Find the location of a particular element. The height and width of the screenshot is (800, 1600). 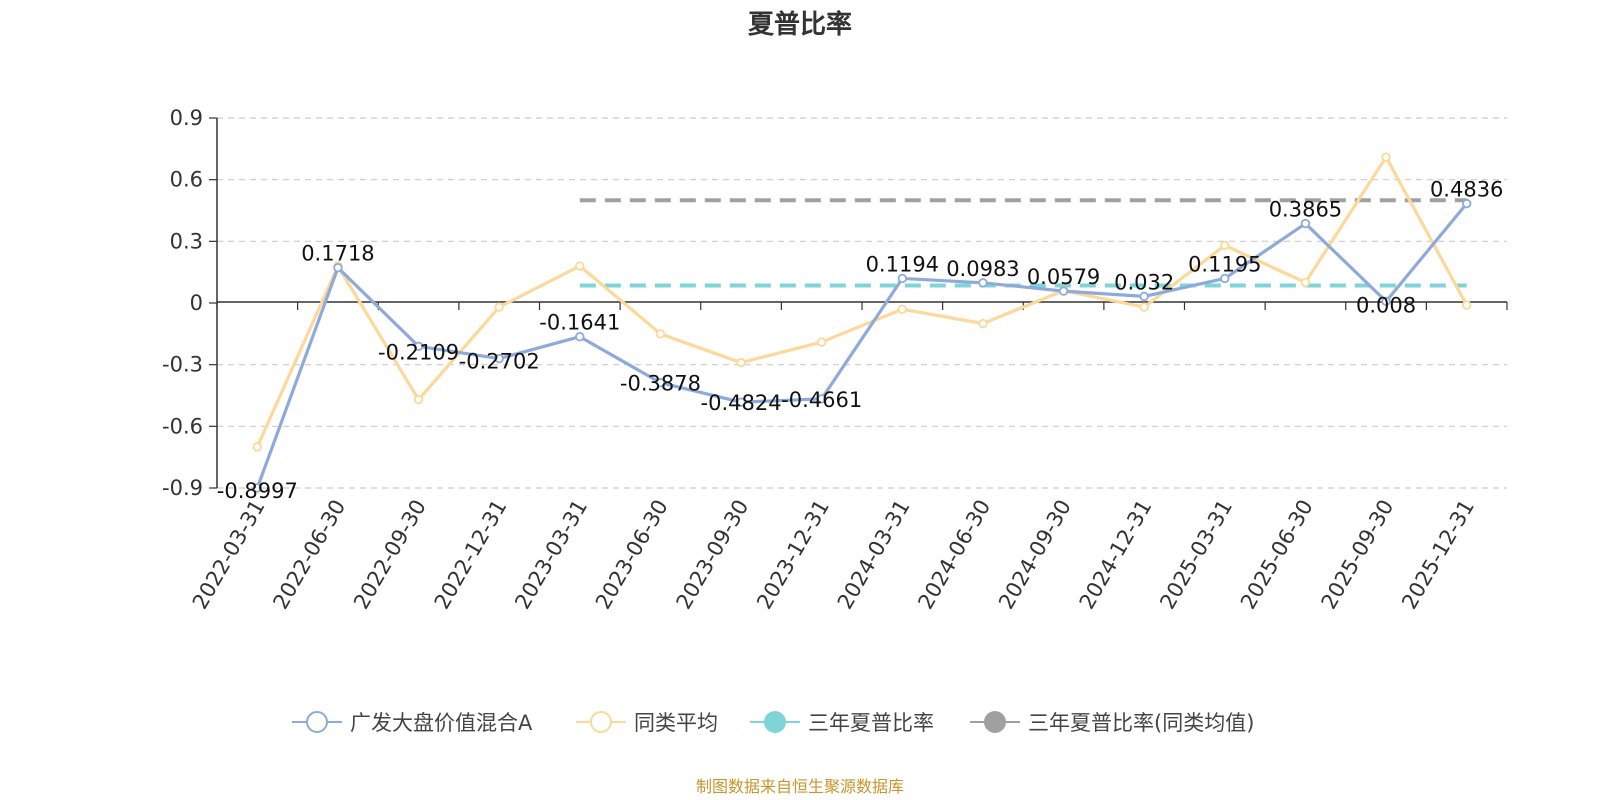

data-label: -0.1641 is located at coordinates (579, 323).